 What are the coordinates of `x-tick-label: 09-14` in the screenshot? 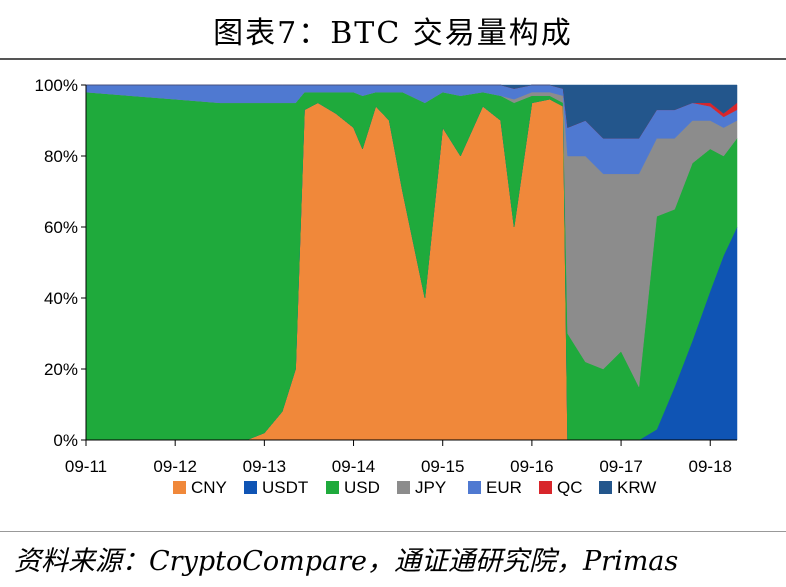 It's located at (353, 466).